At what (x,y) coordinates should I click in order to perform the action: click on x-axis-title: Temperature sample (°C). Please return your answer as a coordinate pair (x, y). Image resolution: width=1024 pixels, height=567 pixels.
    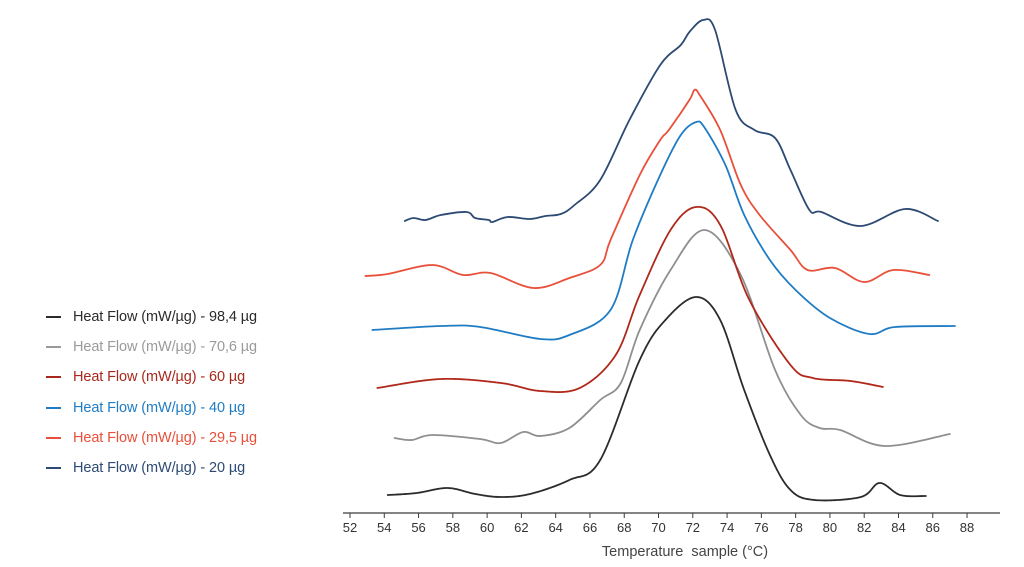
    Looking at the image, I should click on (685, 552).